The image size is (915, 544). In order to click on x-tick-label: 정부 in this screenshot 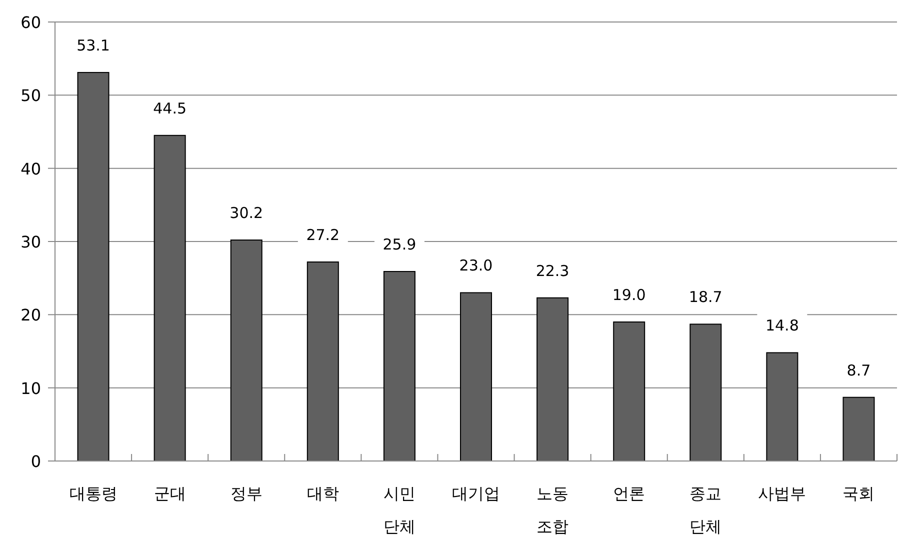, I will do `click(246, 493)`.